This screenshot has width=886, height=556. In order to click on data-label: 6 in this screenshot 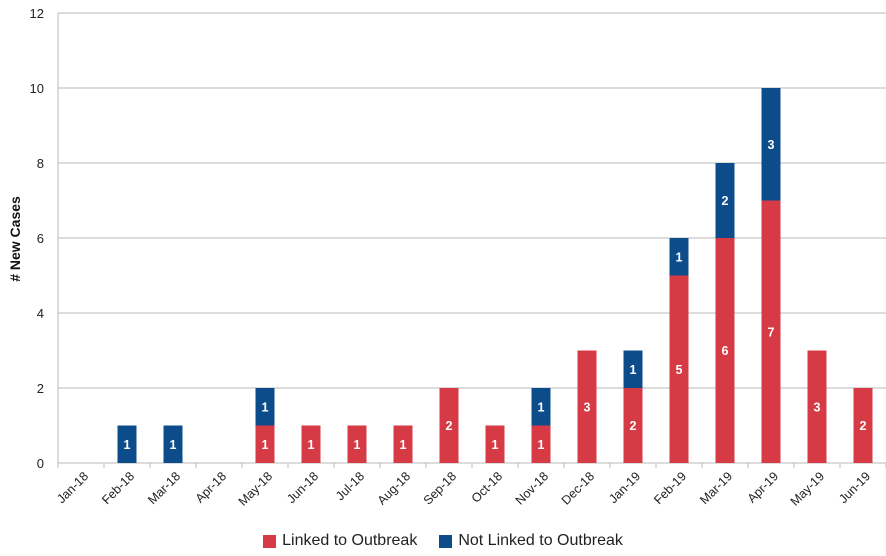, I will do `click(725, 351)`.